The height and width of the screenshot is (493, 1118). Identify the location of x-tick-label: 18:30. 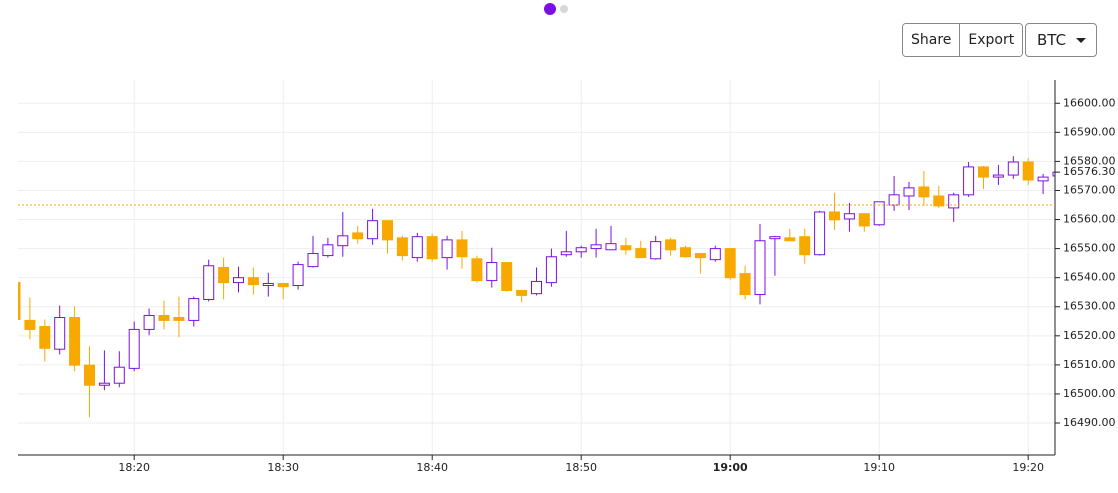
(283, 467).